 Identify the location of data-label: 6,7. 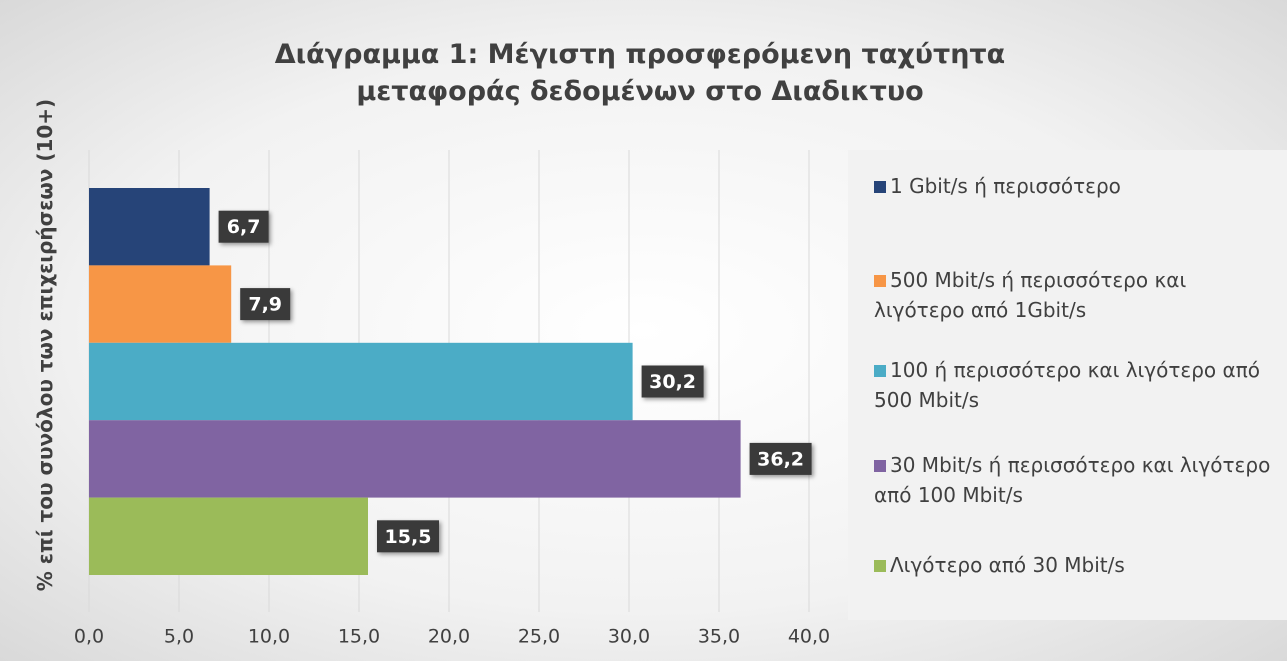
(244, 227).